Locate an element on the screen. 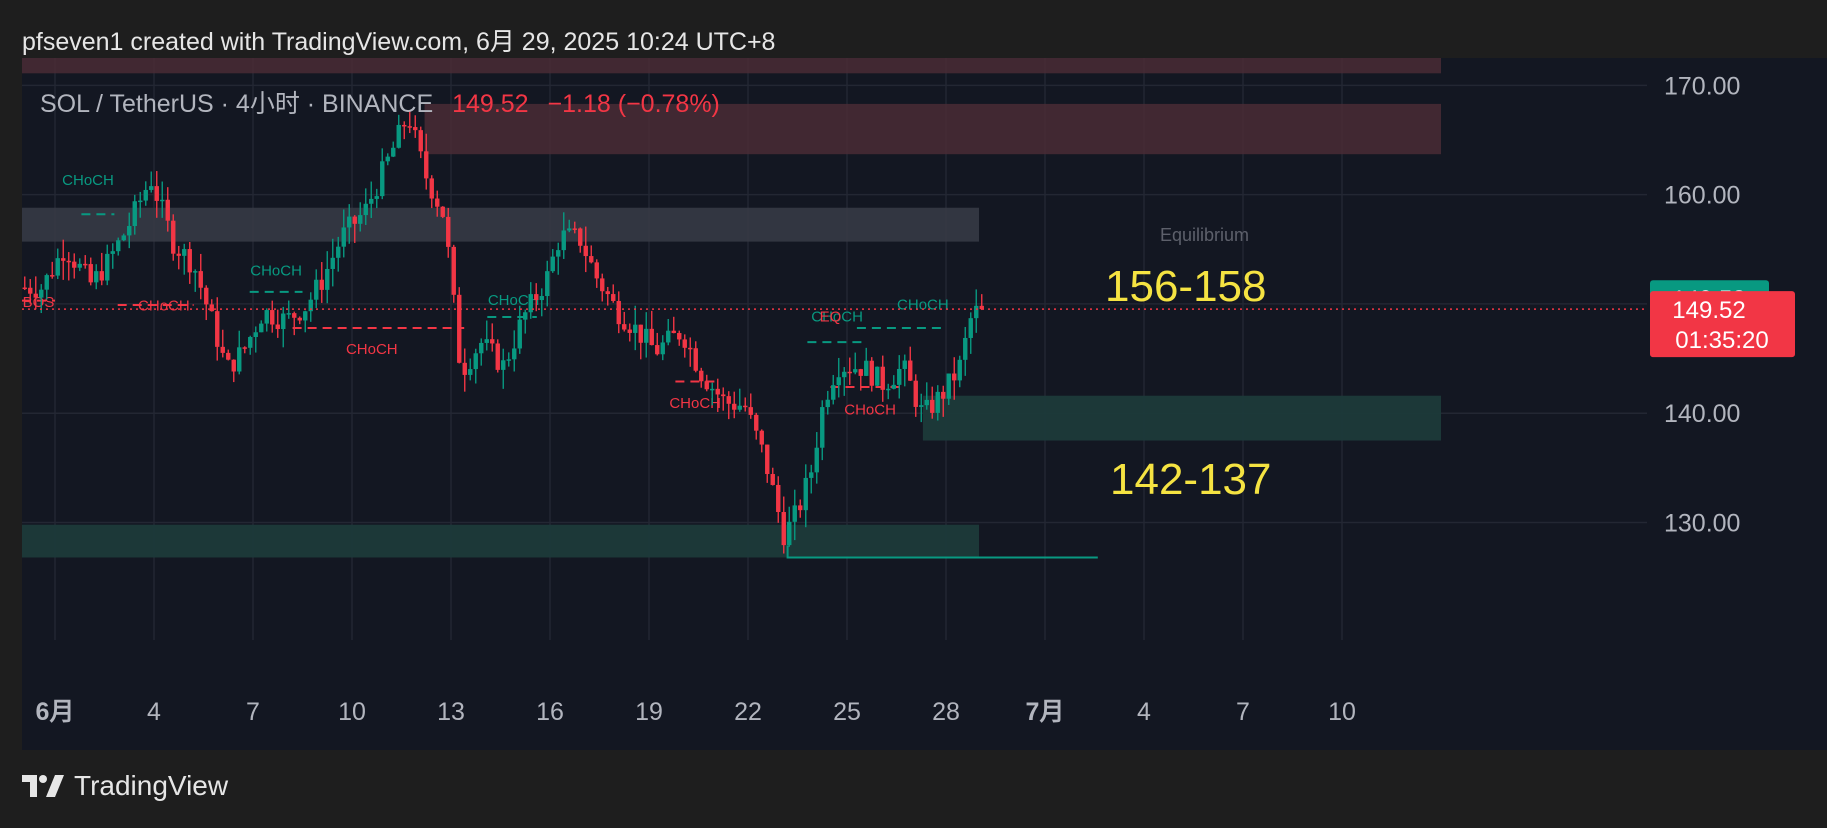  x-tick-label: 28 is located at coordinates (946, 712).